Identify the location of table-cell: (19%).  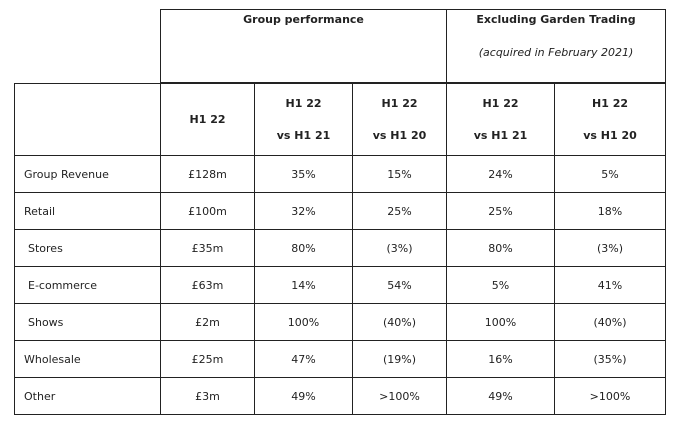
(399, 359).